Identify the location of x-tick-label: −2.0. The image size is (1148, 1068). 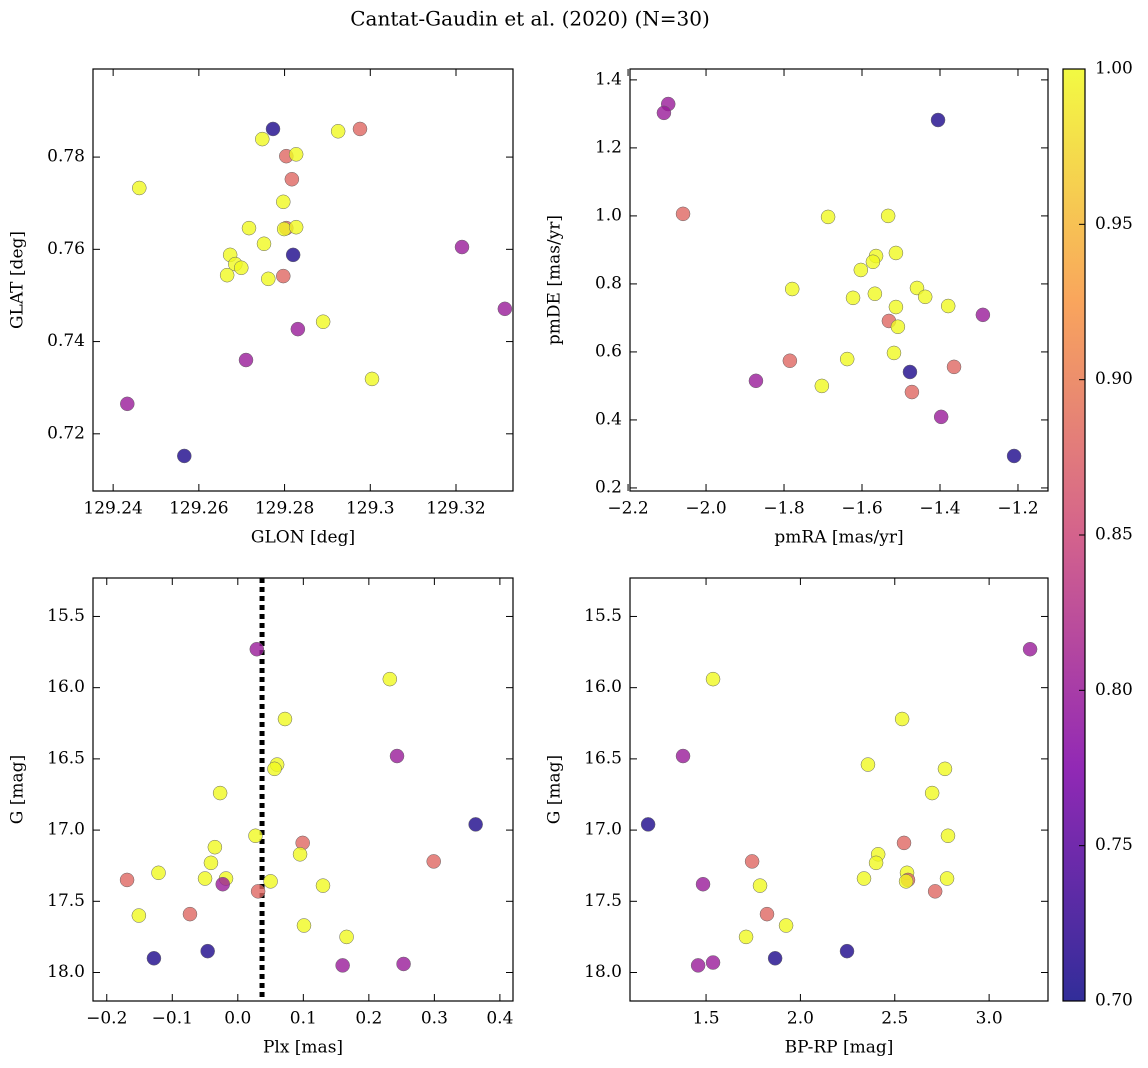
(705, 509).